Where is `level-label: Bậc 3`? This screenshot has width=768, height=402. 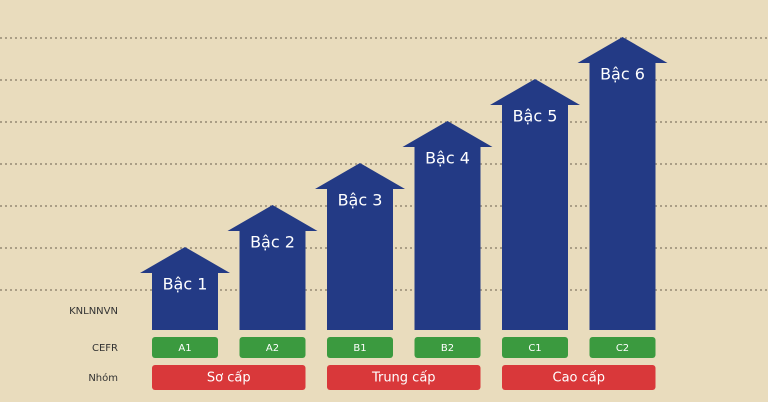
level-label: Bậc 3 is located at coordinates (360, 200).